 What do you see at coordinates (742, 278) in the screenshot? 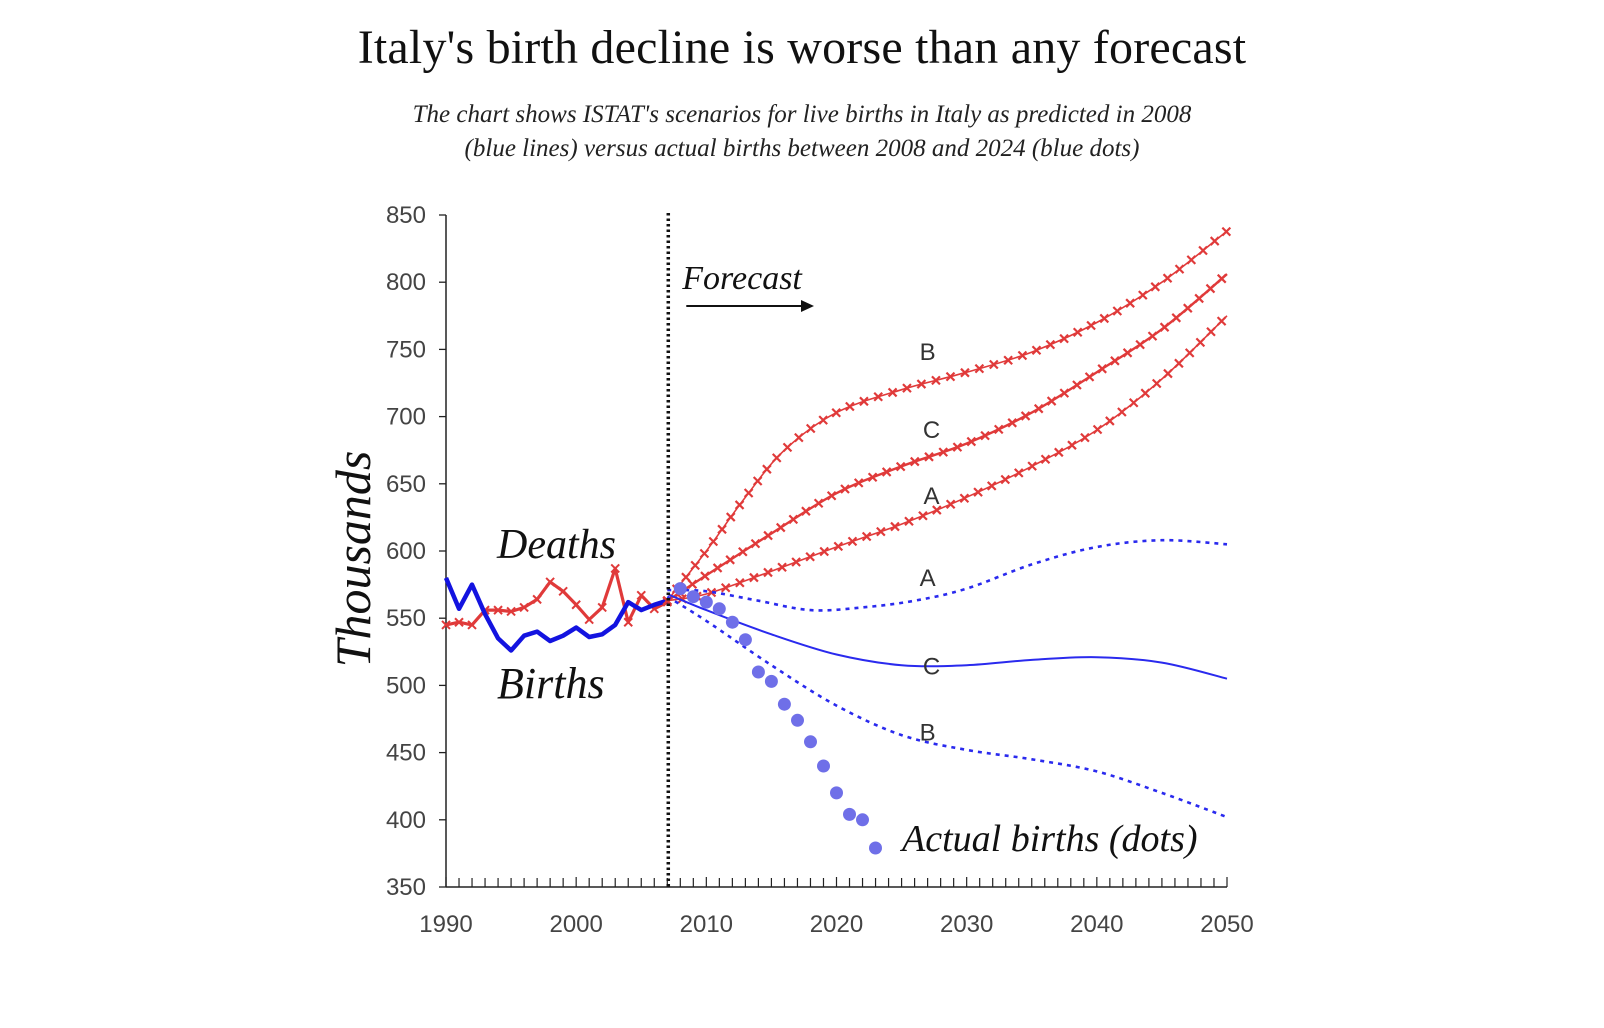
I see `forecast-label: Forecast` at bounding box center [742, 278].